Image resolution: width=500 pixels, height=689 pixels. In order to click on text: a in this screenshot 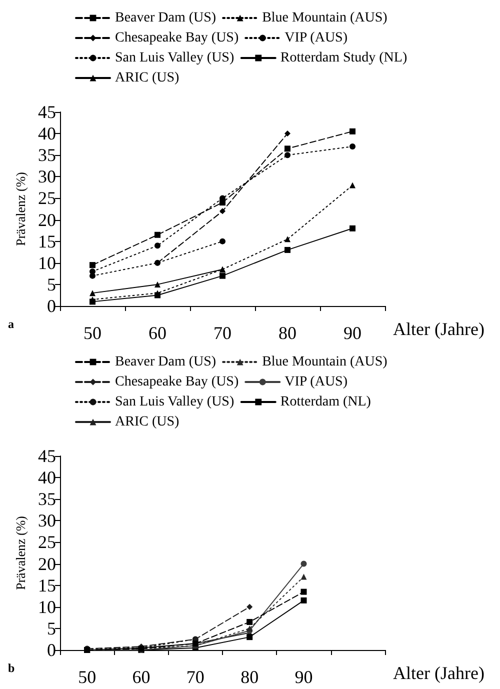, I will do `click(11, 324)`.